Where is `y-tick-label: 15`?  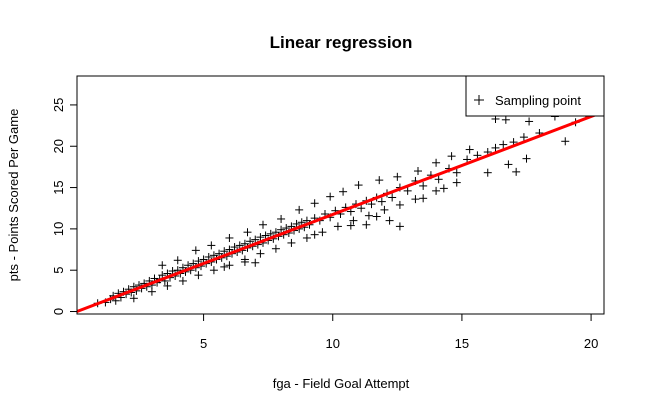 y-tick-label: 15 is located at coordinates (58, 187).